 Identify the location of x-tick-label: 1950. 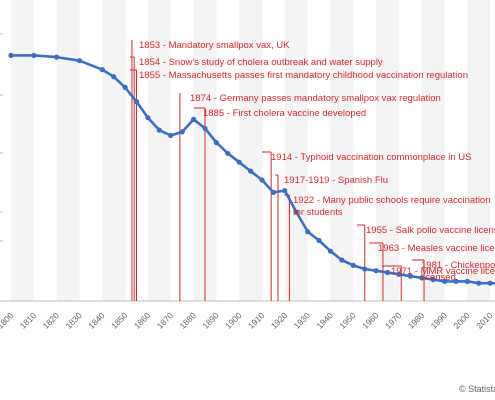
(347, 320).